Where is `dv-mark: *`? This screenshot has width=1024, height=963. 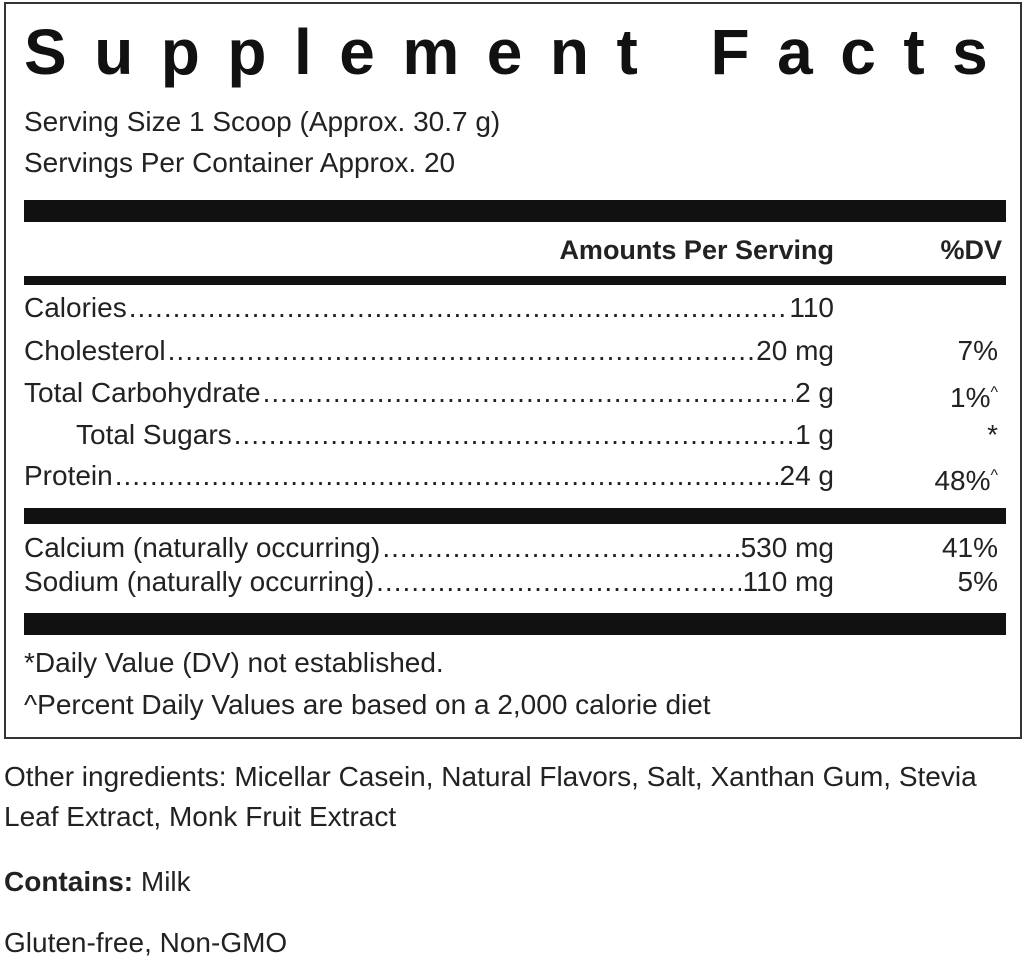
dv-mark: * is located at coordinates (992, 434).